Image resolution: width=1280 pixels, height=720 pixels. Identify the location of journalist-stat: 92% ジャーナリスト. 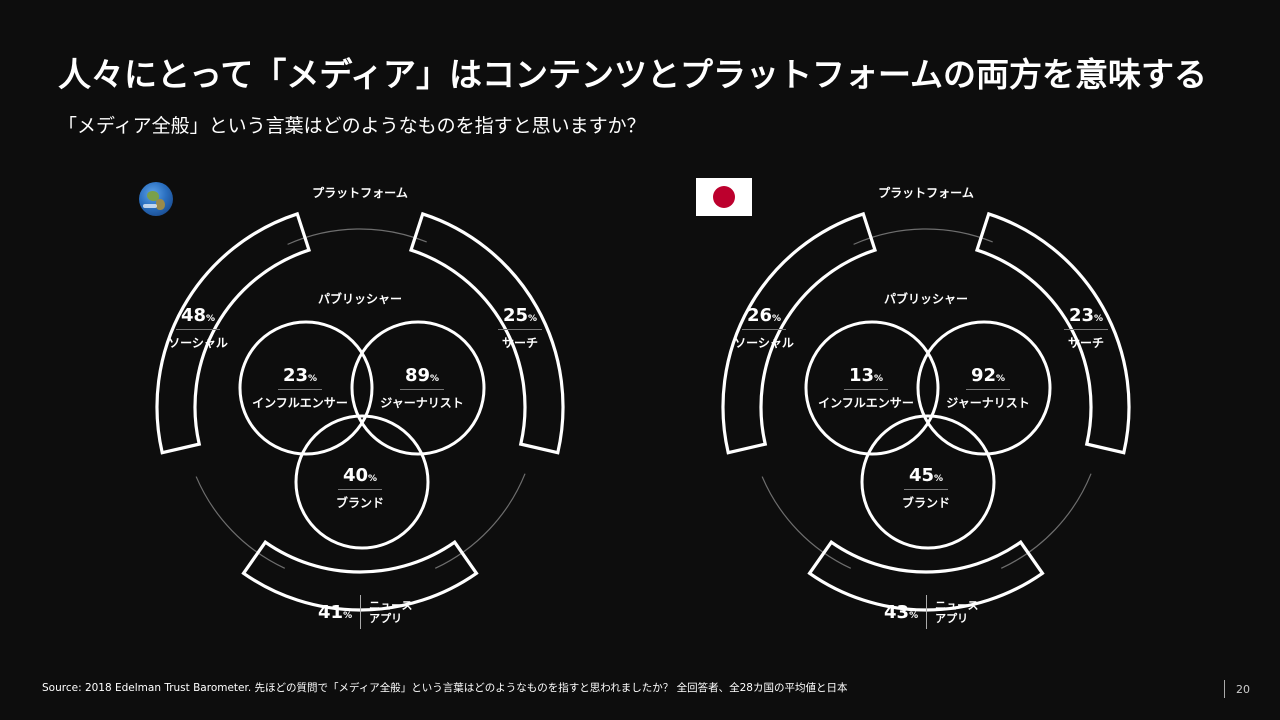
(988, 388).